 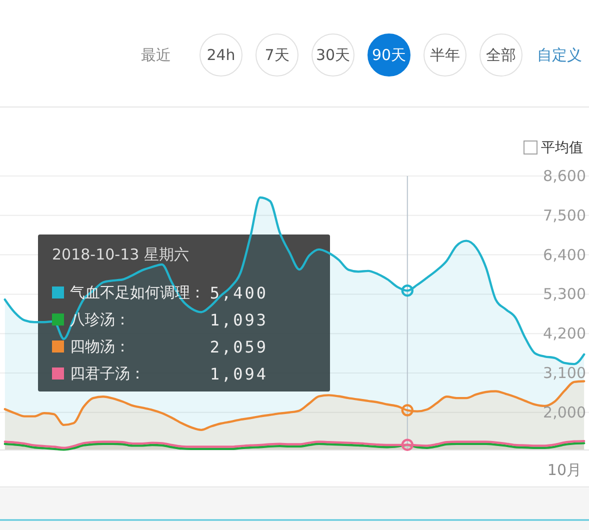 What do you see at coordinates (221, 55) in the screenshot?
I see `range-button: 24h` at bounding box center [221, 55].